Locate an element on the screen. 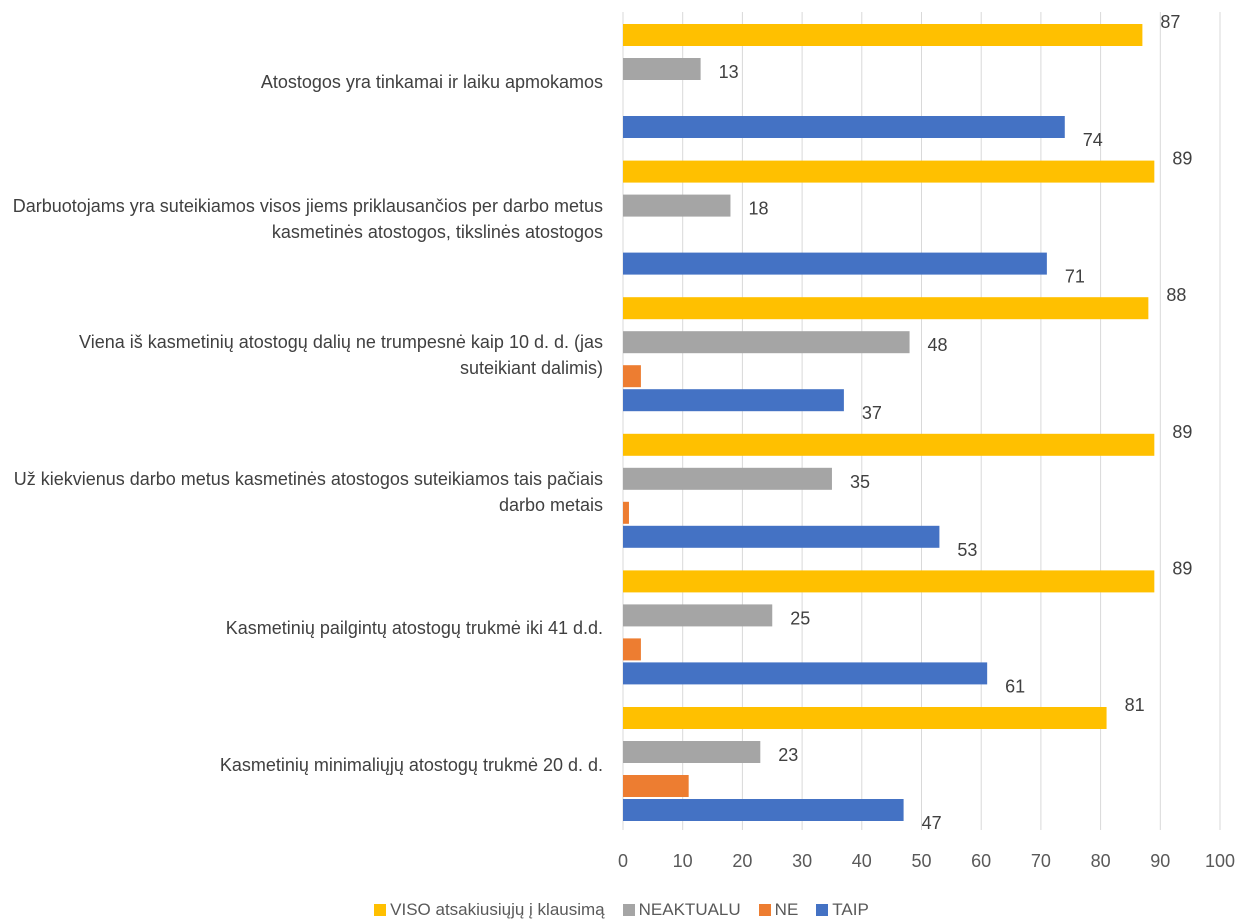  legend-item: NEAKTUALU is located at coordinates (681, 910).